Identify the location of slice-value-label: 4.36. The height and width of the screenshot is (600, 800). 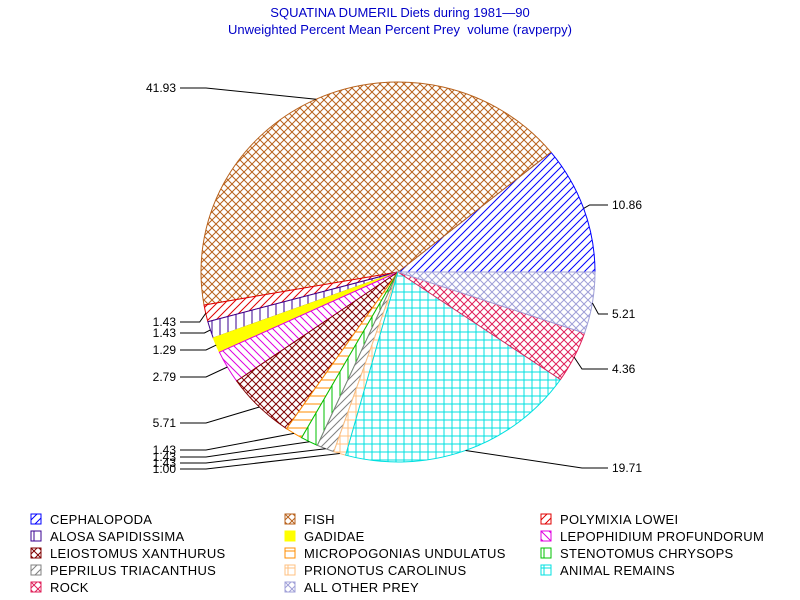
(624, 369).